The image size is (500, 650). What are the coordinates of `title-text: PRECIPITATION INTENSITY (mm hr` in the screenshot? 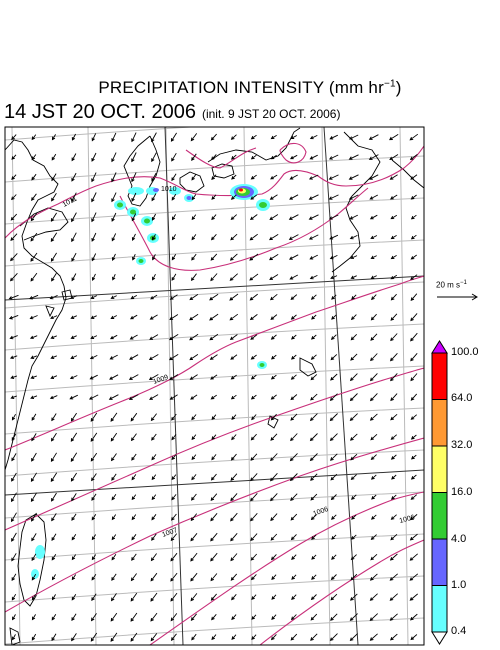 It's located at (241, 87).